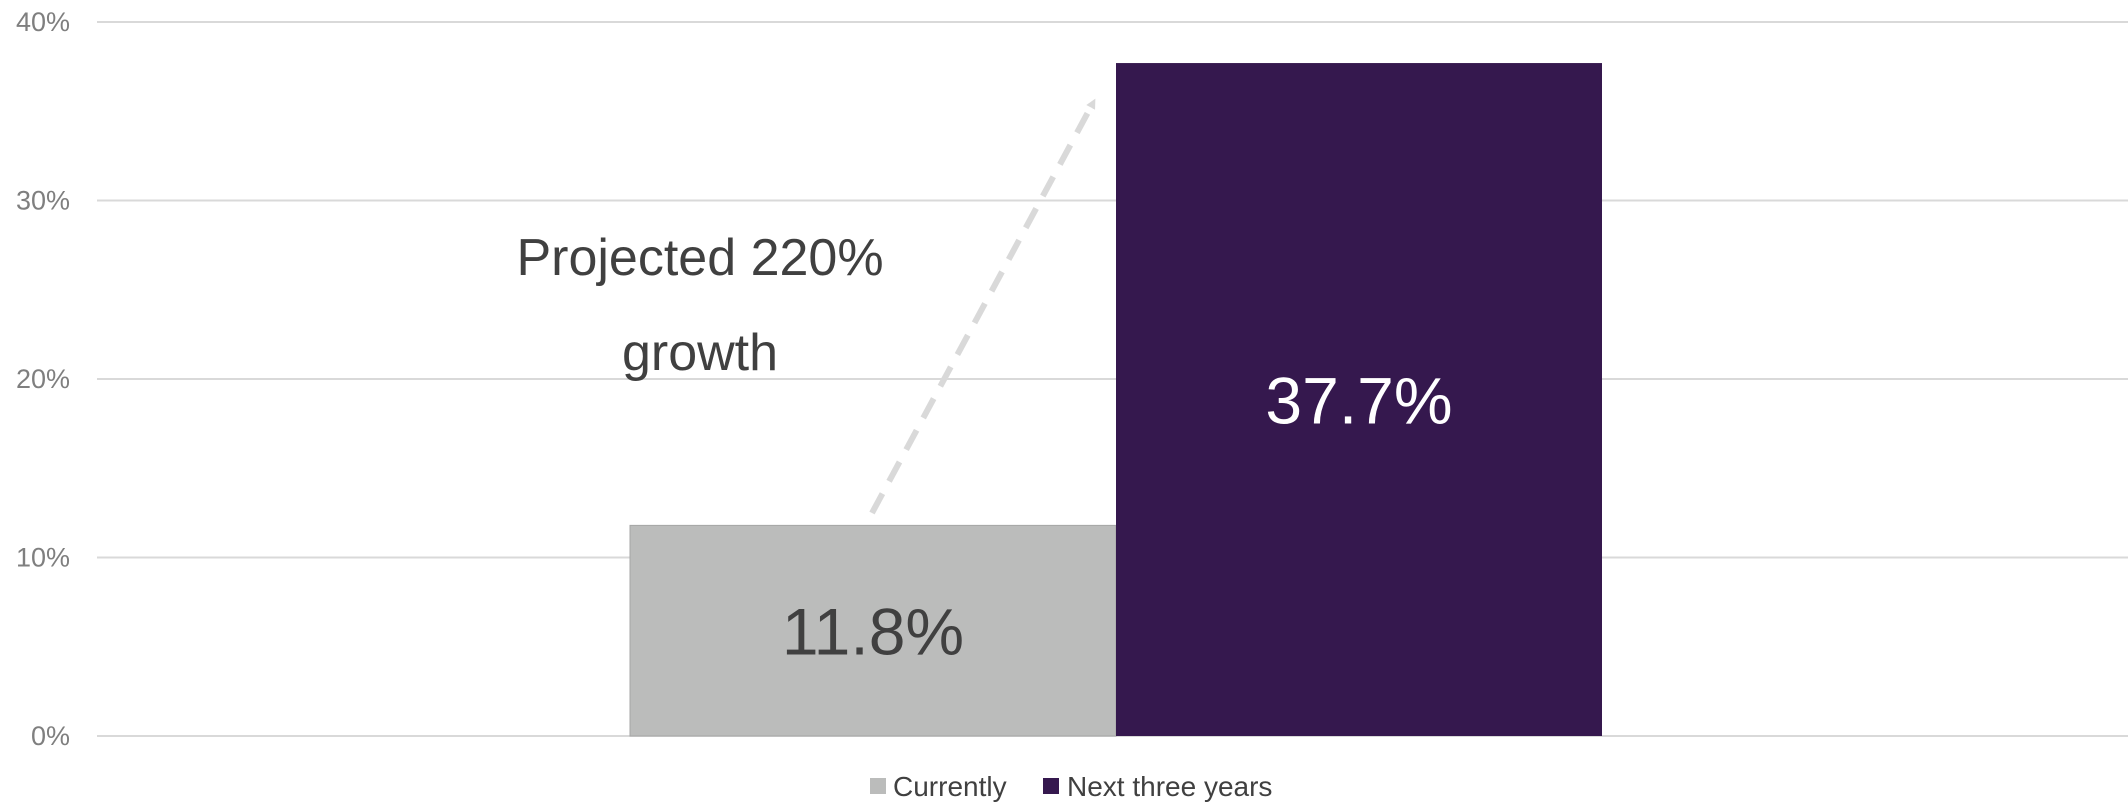 The width and height of the screenshot is (2128, 804). Describe the element at coordinates (700, 353) in the screenshot. I see `annotation-line-2: growth` at that location.